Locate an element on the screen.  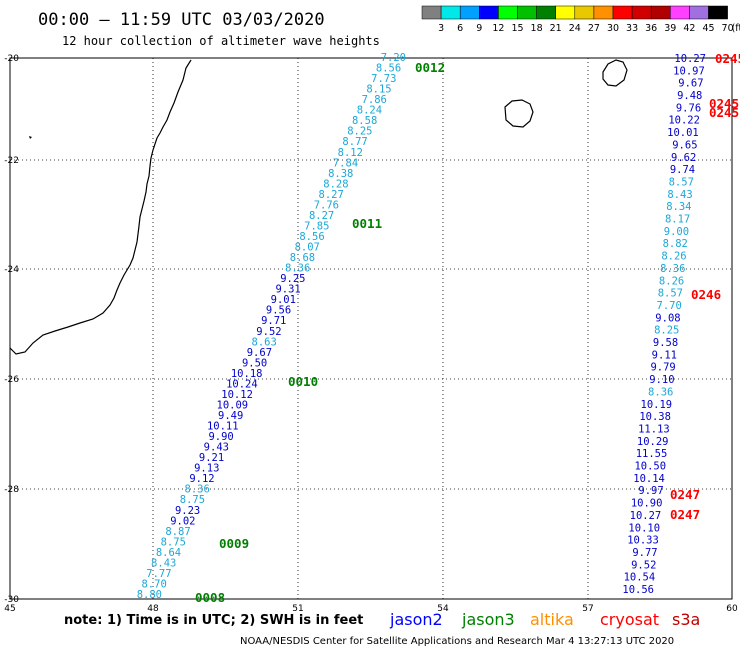
latitude-tick-label: -28 is located at coordinates (11, 490).